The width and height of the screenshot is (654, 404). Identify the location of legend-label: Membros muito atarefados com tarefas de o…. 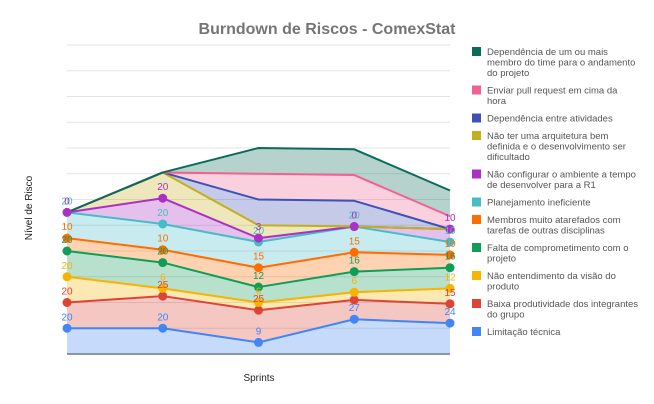
(554, 226).